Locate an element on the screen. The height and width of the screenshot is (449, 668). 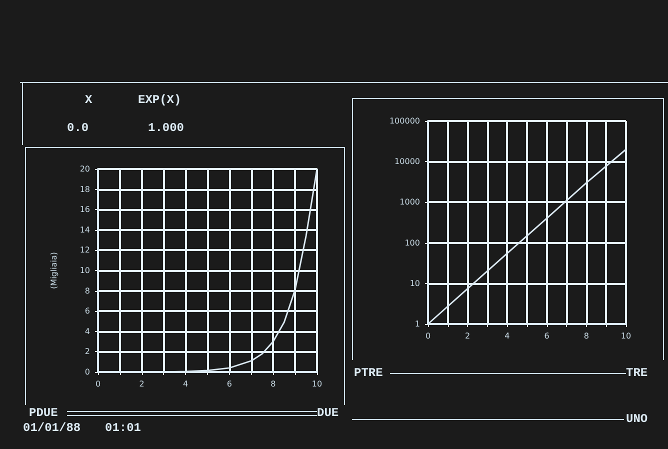
y-axis-title: (Migliaia) is located at coordinates (54, 270).